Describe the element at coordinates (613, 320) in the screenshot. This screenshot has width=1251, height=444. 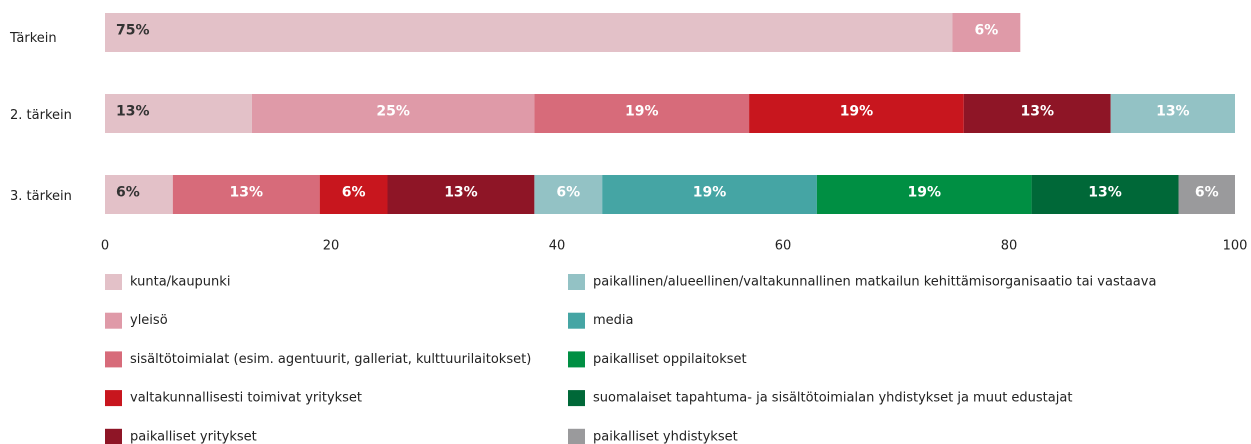
I see `legend-label: media` at that location.